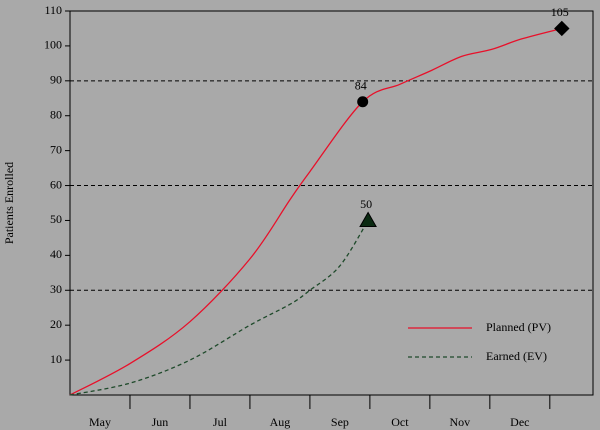  Describe the element at coordinates (519, 422) in the screenshot. I see `x-tick-label: Dec` at that location.